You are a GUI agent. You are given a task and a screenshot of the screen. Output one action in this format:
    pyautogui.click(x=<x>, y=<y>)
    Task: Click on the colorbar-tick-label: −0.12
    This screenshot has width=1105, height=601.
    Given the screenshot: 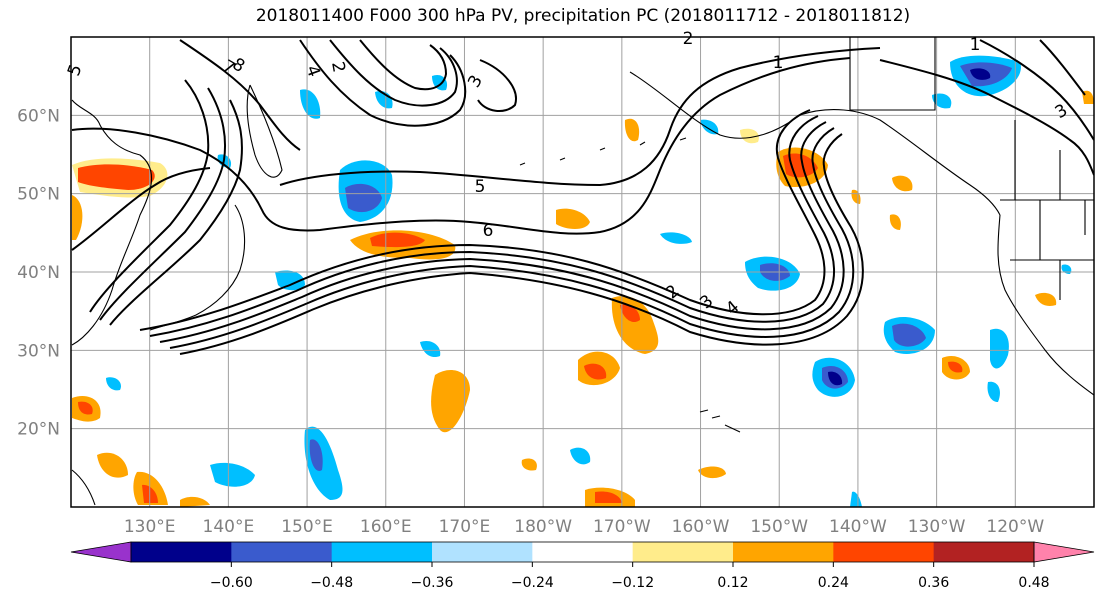 What is the action you would take?
    pyautogui.click(x=632, y=583)
    